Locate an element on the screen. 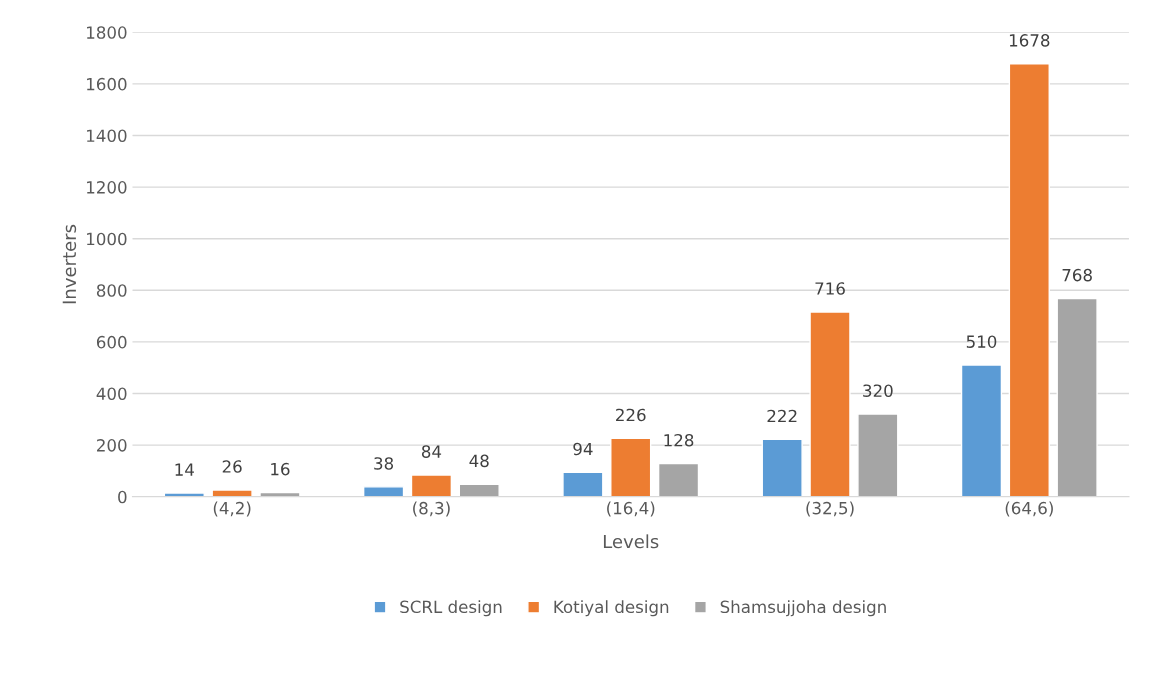  y-tick-label: 200 is located at coordinates (112, 445).